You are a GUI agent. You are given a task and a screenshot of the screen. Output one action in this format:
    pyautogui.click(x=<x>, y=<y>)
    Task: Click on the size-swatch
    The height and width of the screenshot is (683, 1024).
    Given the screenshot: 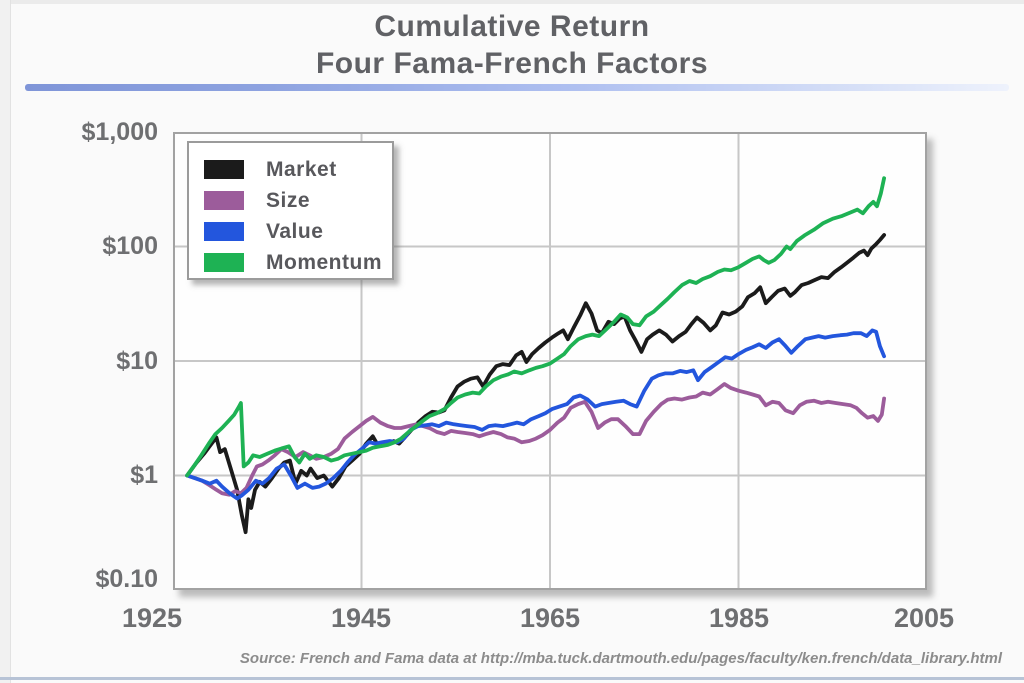 What is the action you would take?
    pyautogui.click(x=224, y=200)
    